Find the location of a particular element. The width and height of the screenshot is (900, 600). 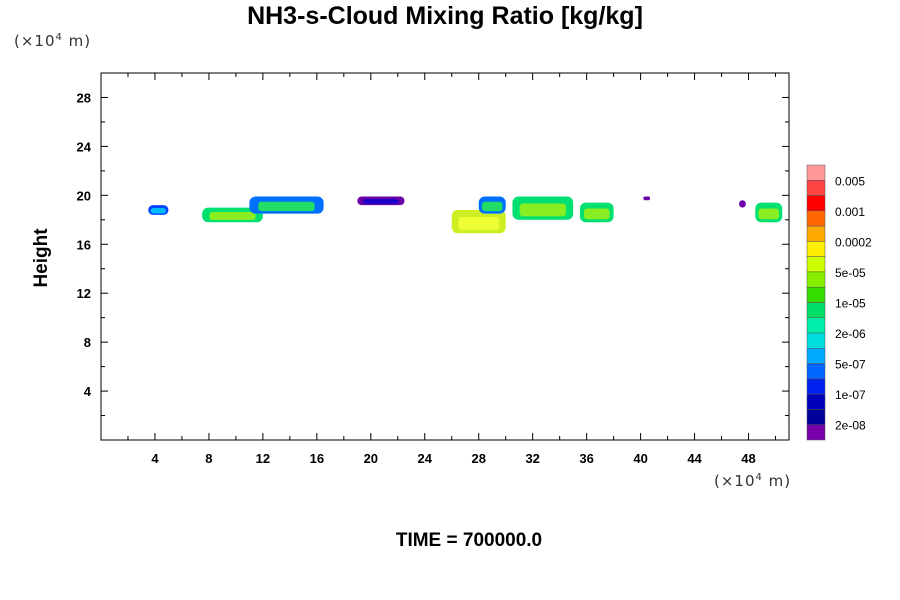

colorbar-label: 0.005 is located at coordinates (850, 181).